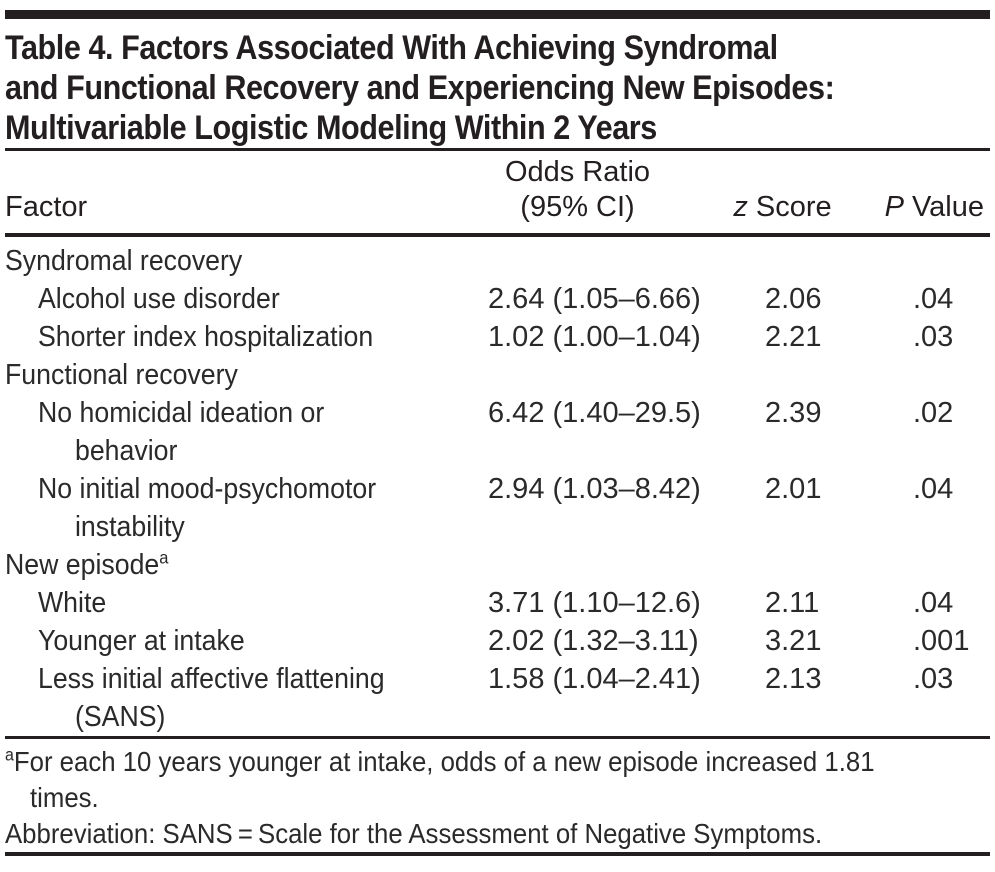  Describe the element at coordinates (497, 14) in the screenshot. I see `top-bar` at that location.